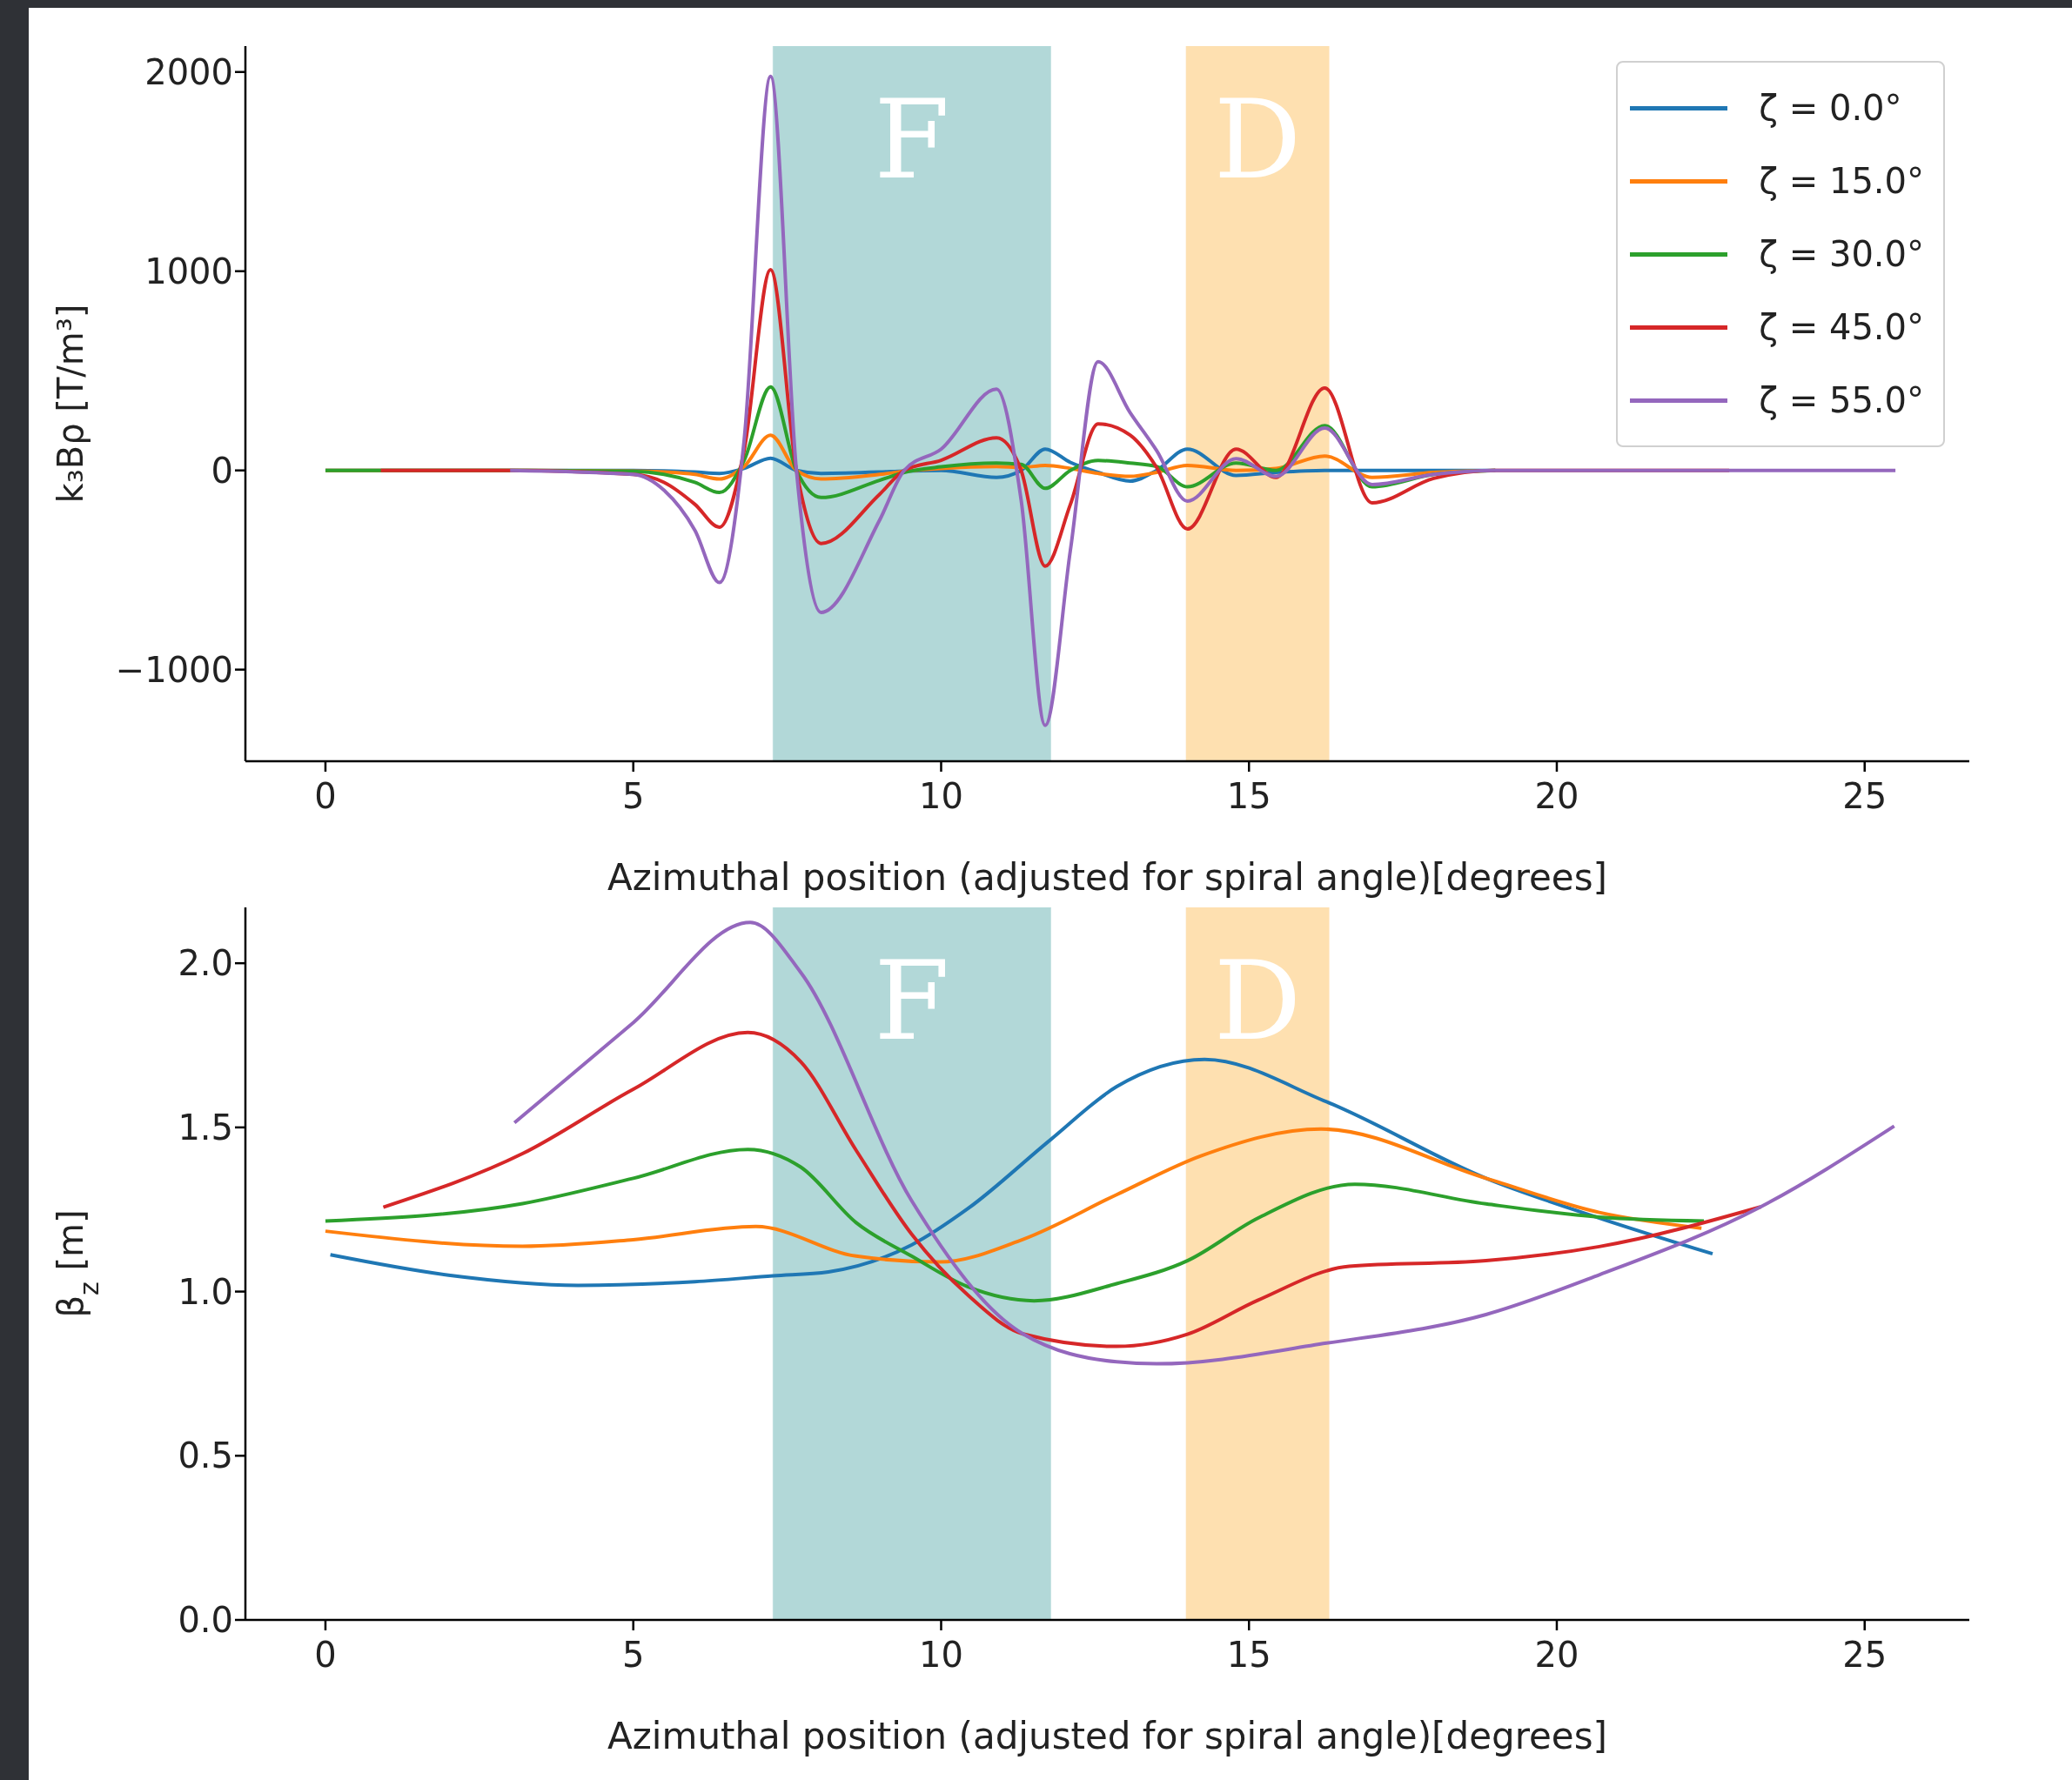 The image size is (2072, 1780). I want to click on legend-label: ζ = 30.0°, so click(1841, 254).